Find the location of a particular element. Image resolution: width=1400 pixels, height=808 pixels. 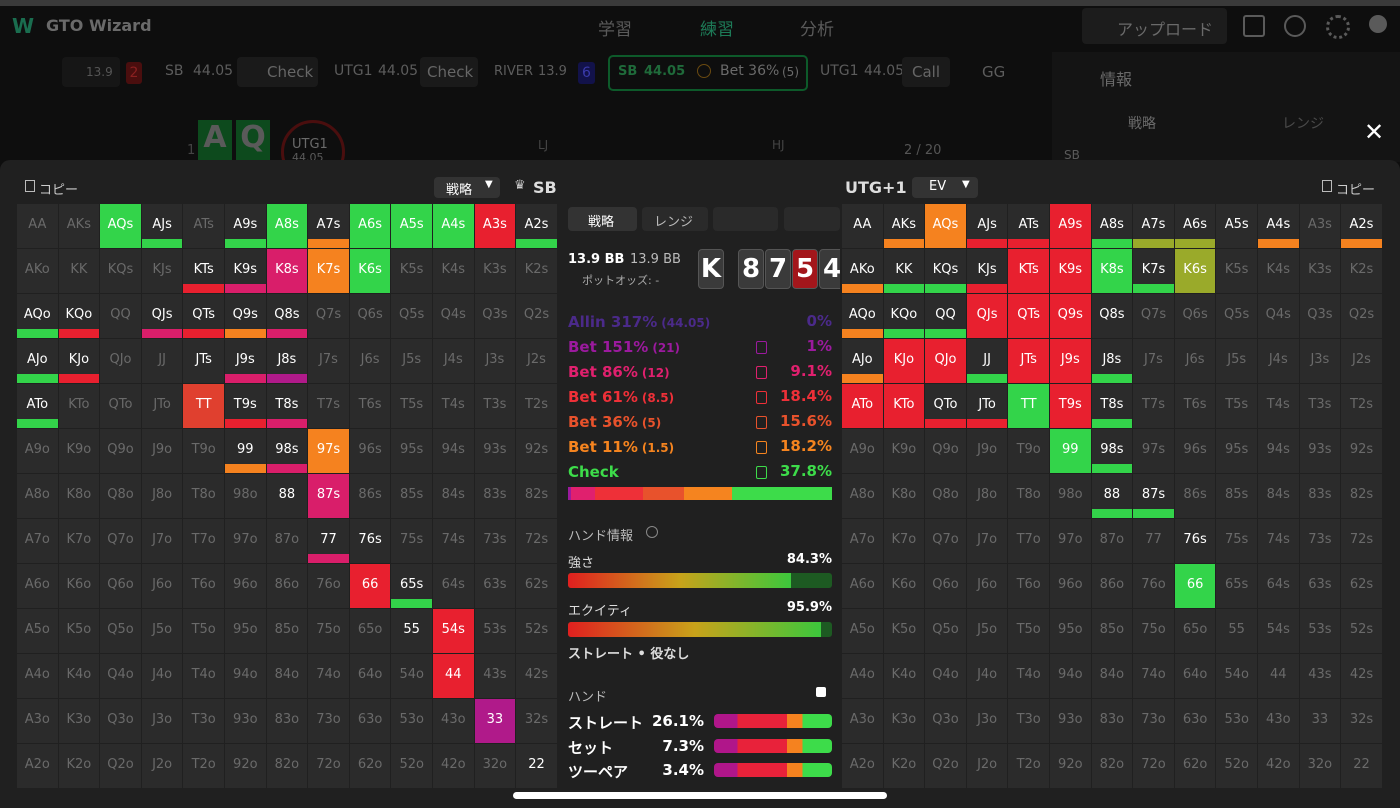

back-button is located at coordinates (91, 72).